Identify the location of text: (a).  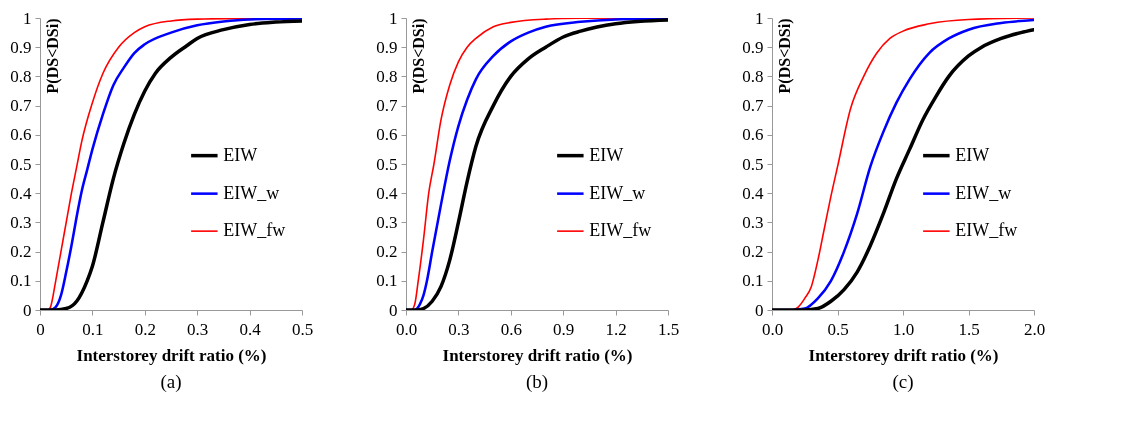
(171, 382).